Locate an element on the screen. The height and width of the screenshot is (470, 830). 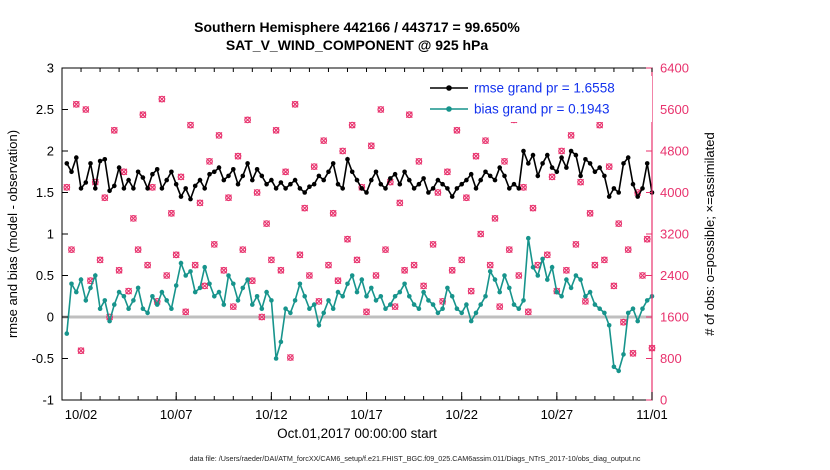
svg-text: 10/02 is located at coordinates (81, 414).